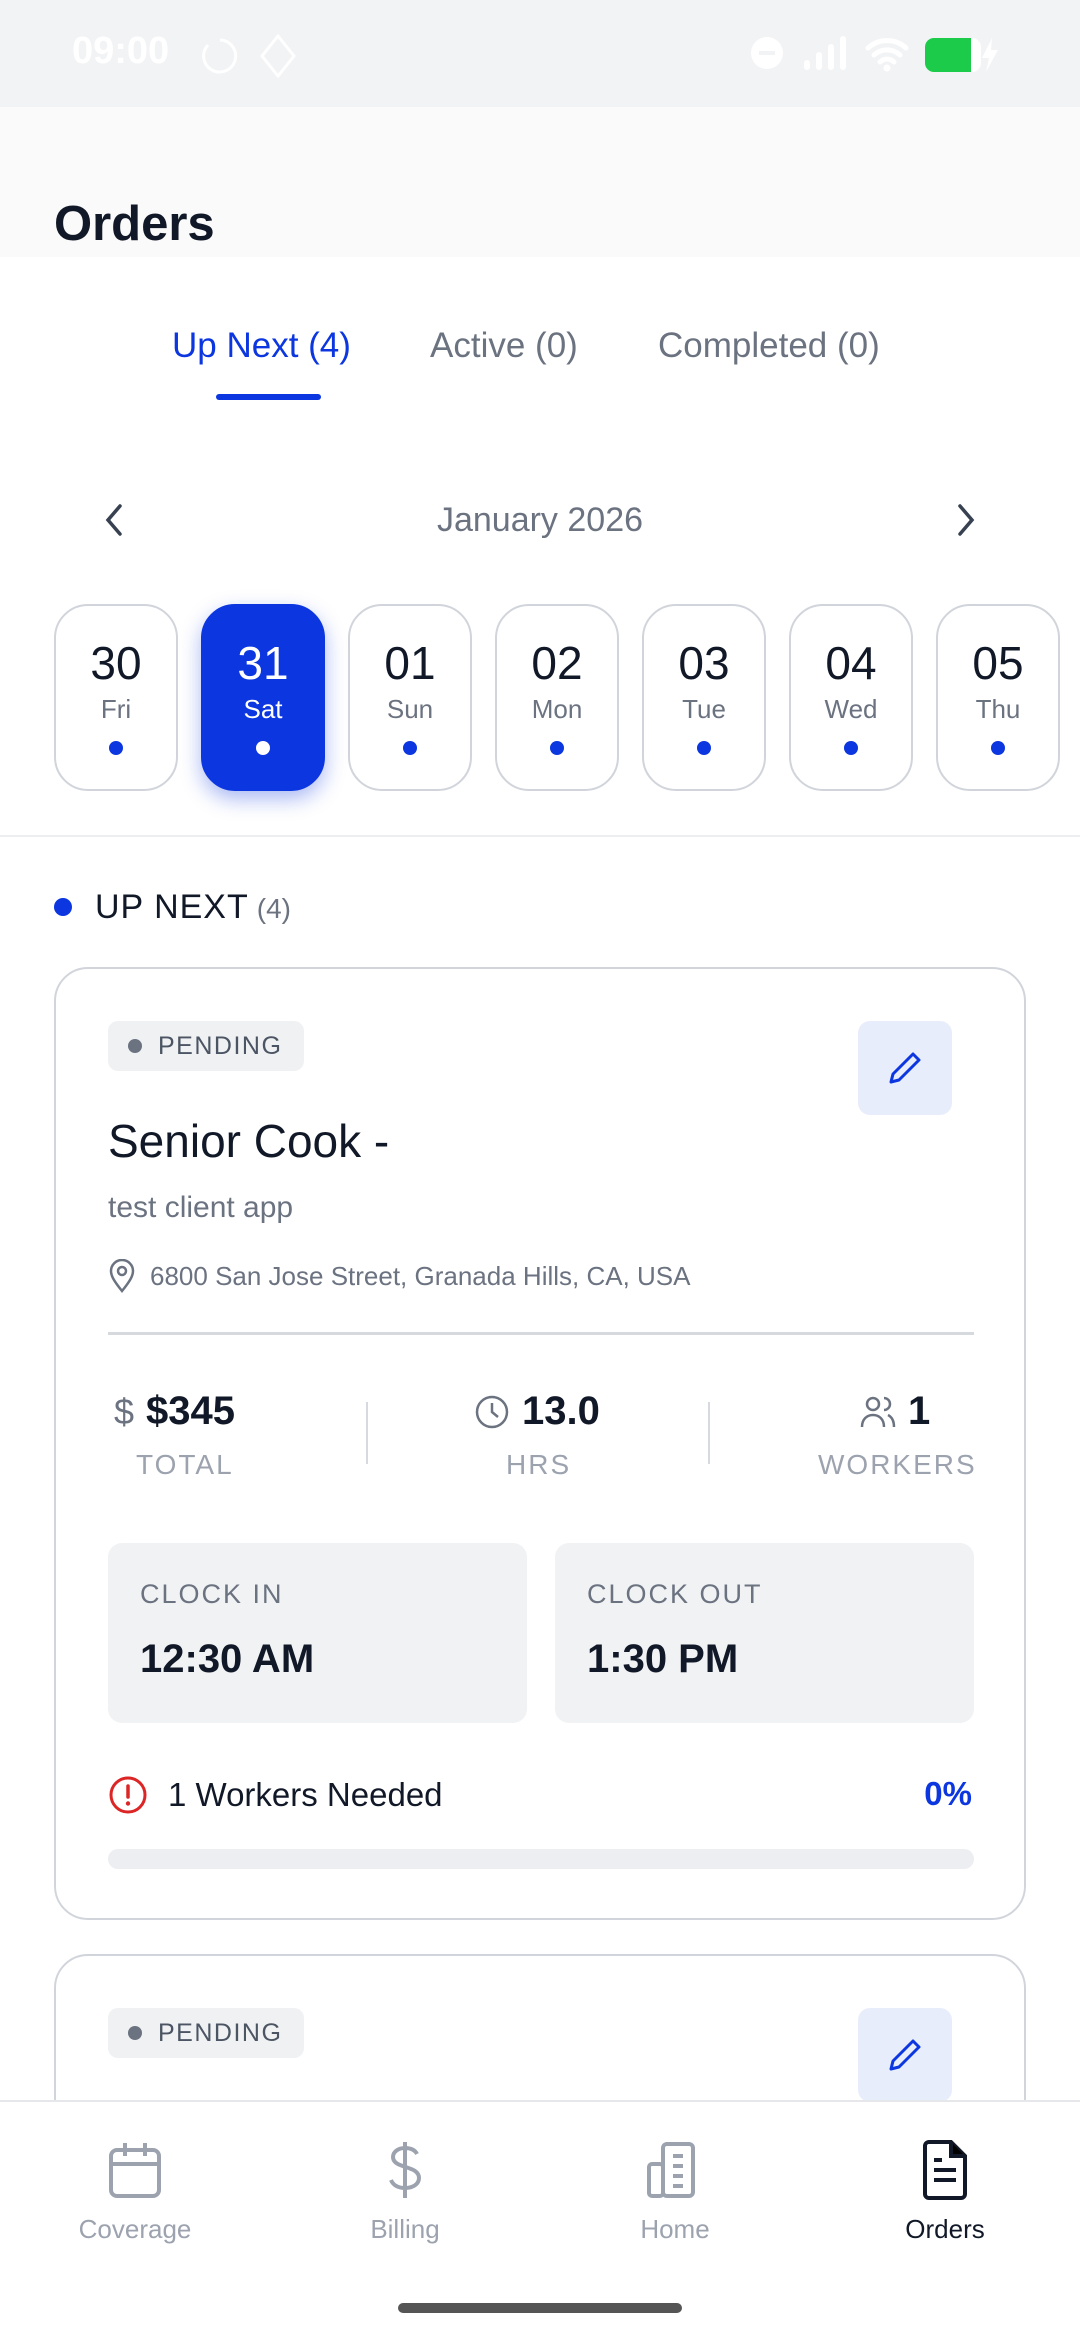 The width and height of the screenshot is (1080, 2340). Describe the element at coordinates (201, 1207) in the screenshot. I see `client-name: test client app` at that location.